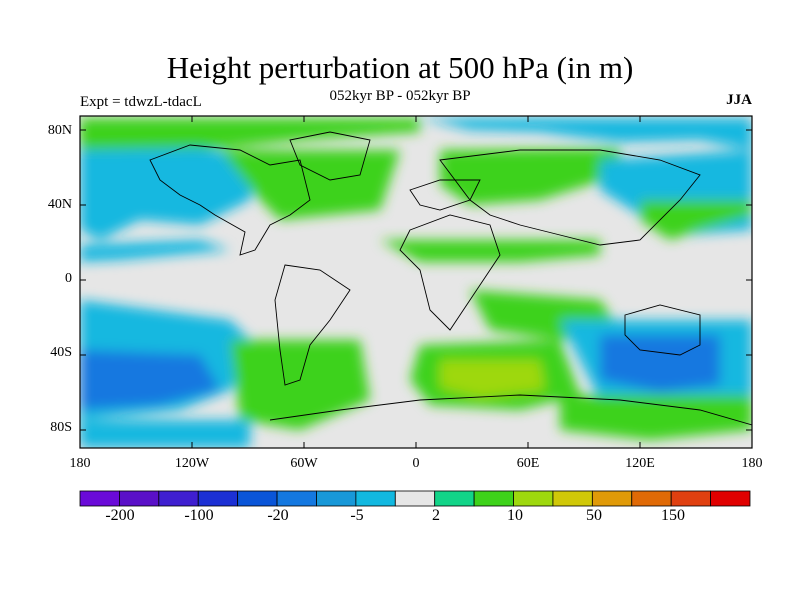 The image size is (800, 600). Describe the element at coordinates (400, 67) in the screenshot. I see `map-title: Height perturbation at 500 hPa (in m)` at that location.